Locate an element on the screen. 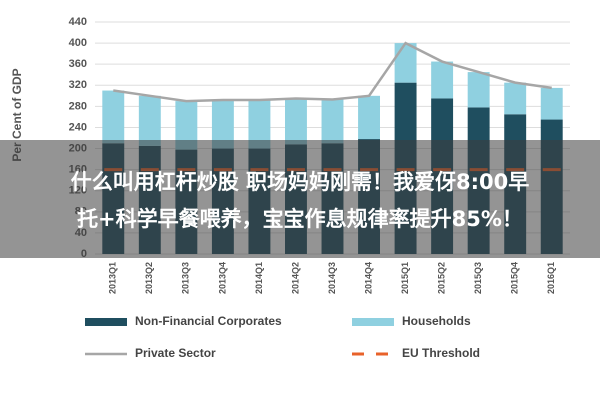 Image resolution: width=600 pixels, height=400 pixels. x-tick-label: 2014Q3 is located at coordinates (332, 278).